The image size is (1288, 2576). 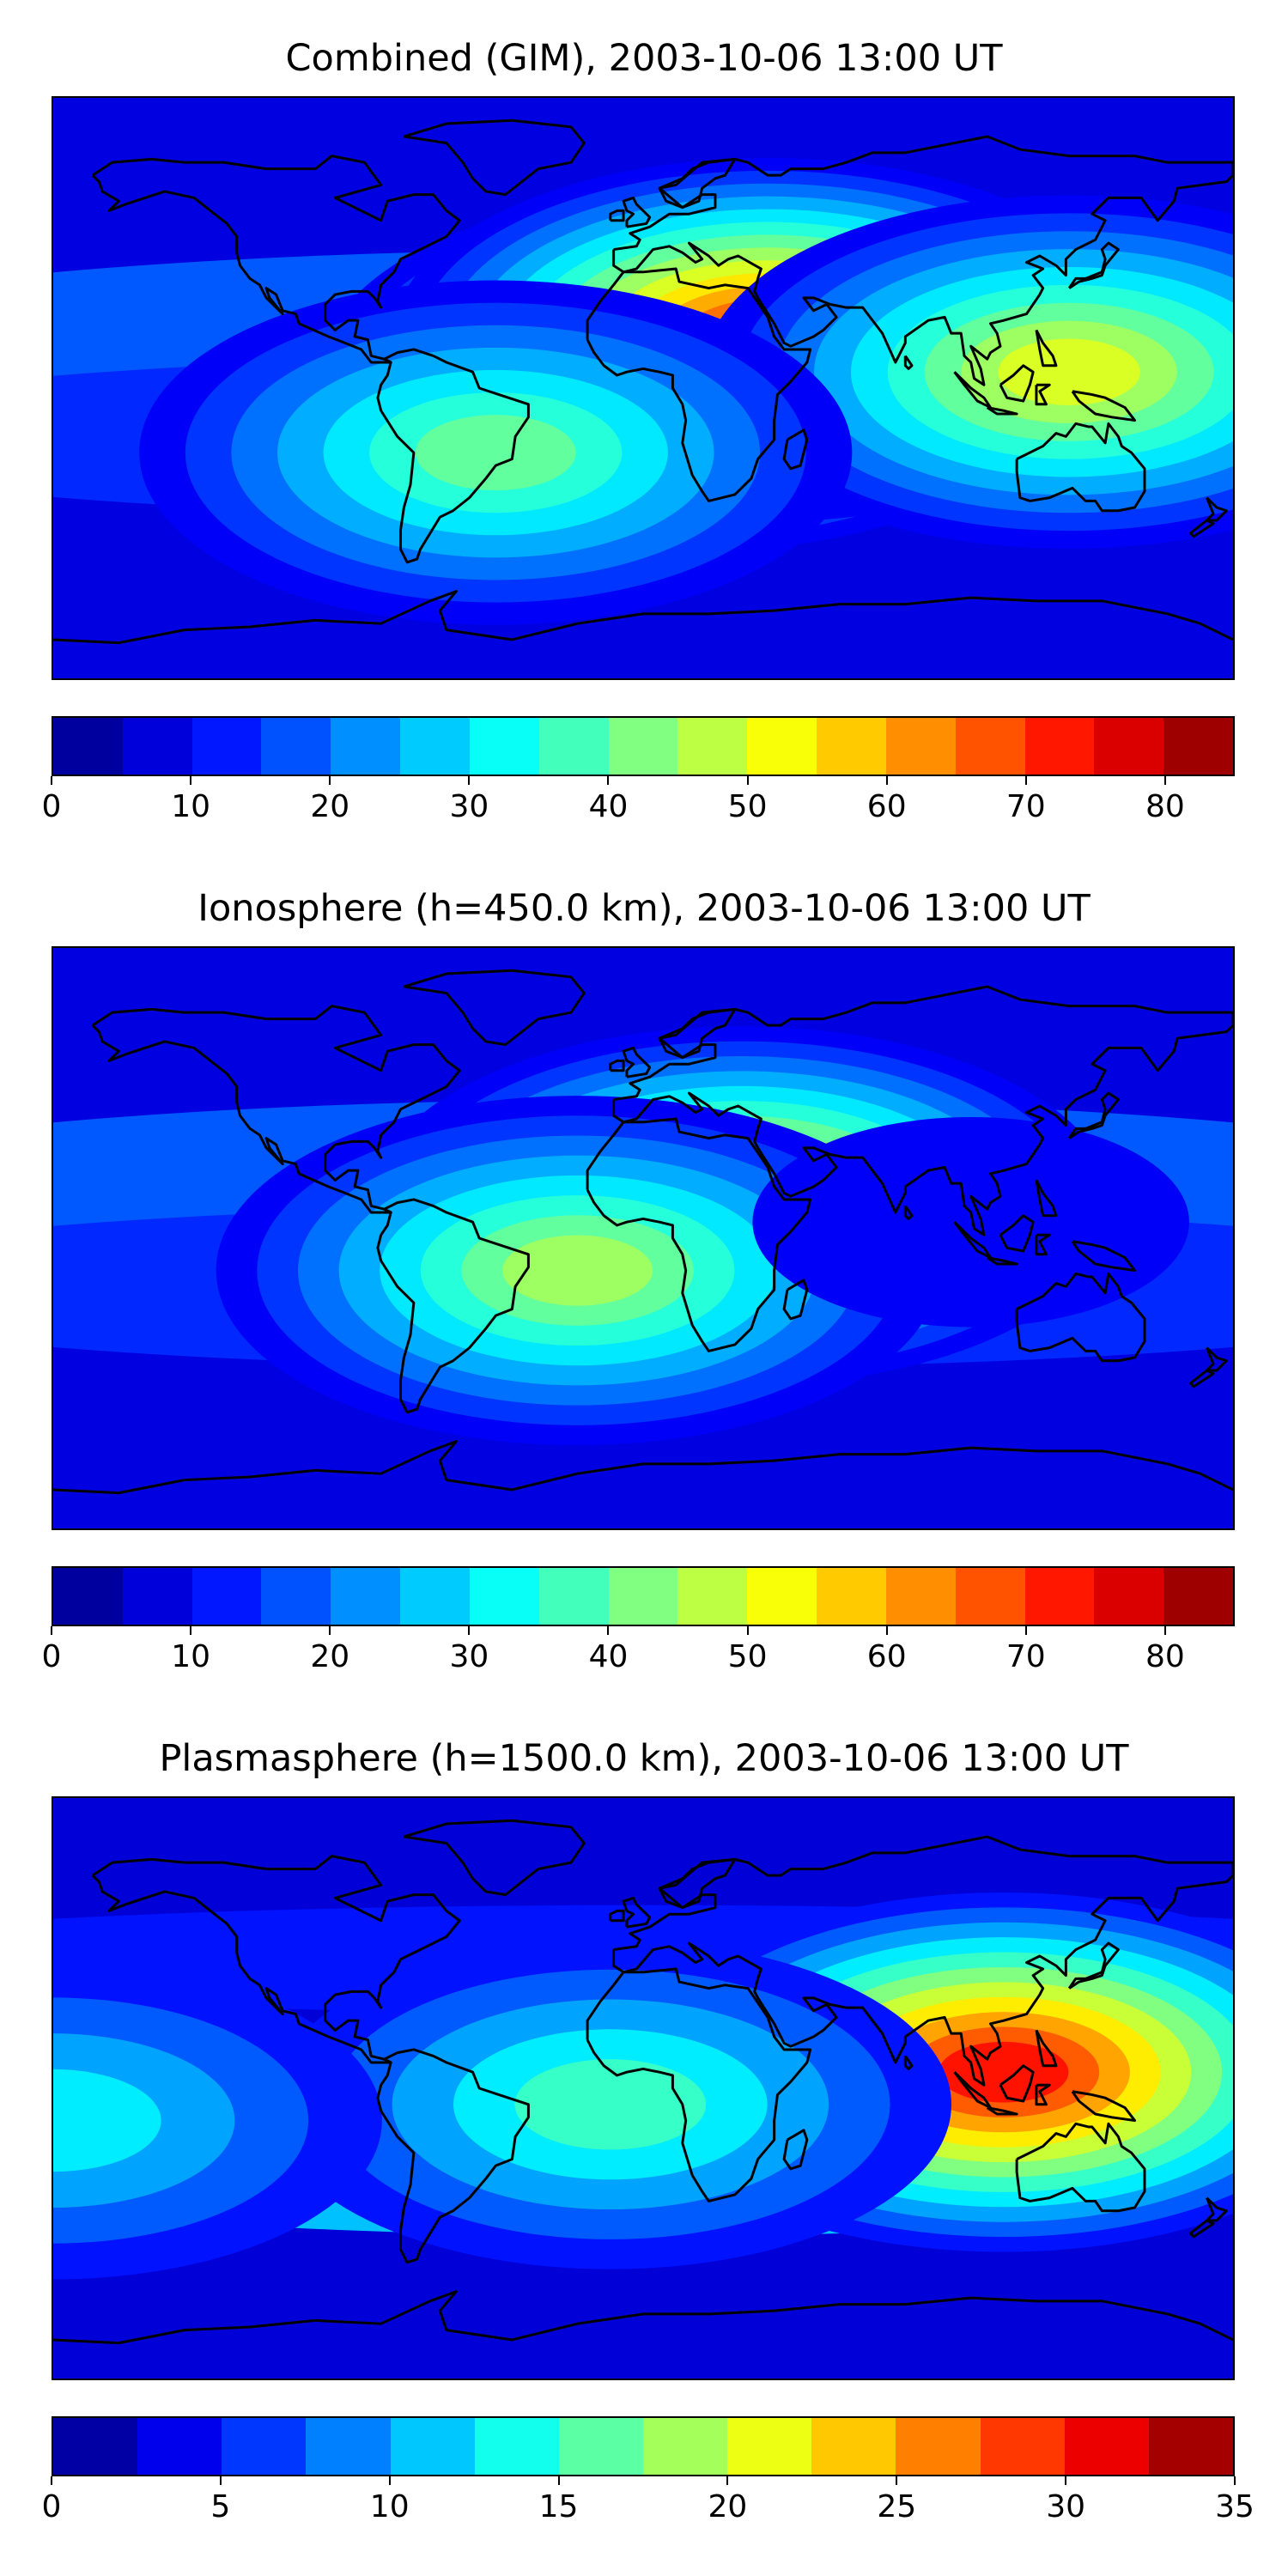 What do you see at coordinates (728, 2507) in the screenshot?
I see `colorbar-tick-label: 20` at bounding box center [728, 2507].